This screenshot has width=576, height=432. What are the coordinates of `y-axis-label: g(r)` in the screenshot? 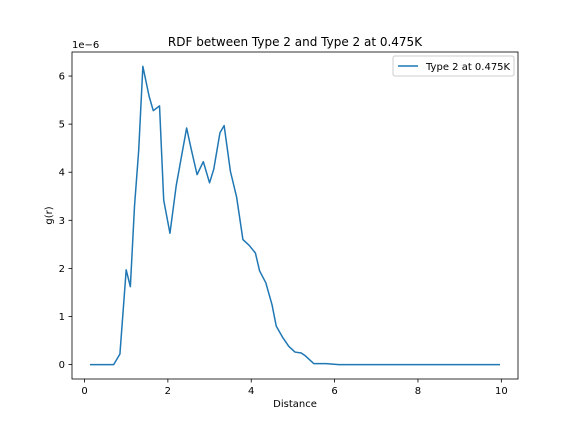 It's located at (49, 215).